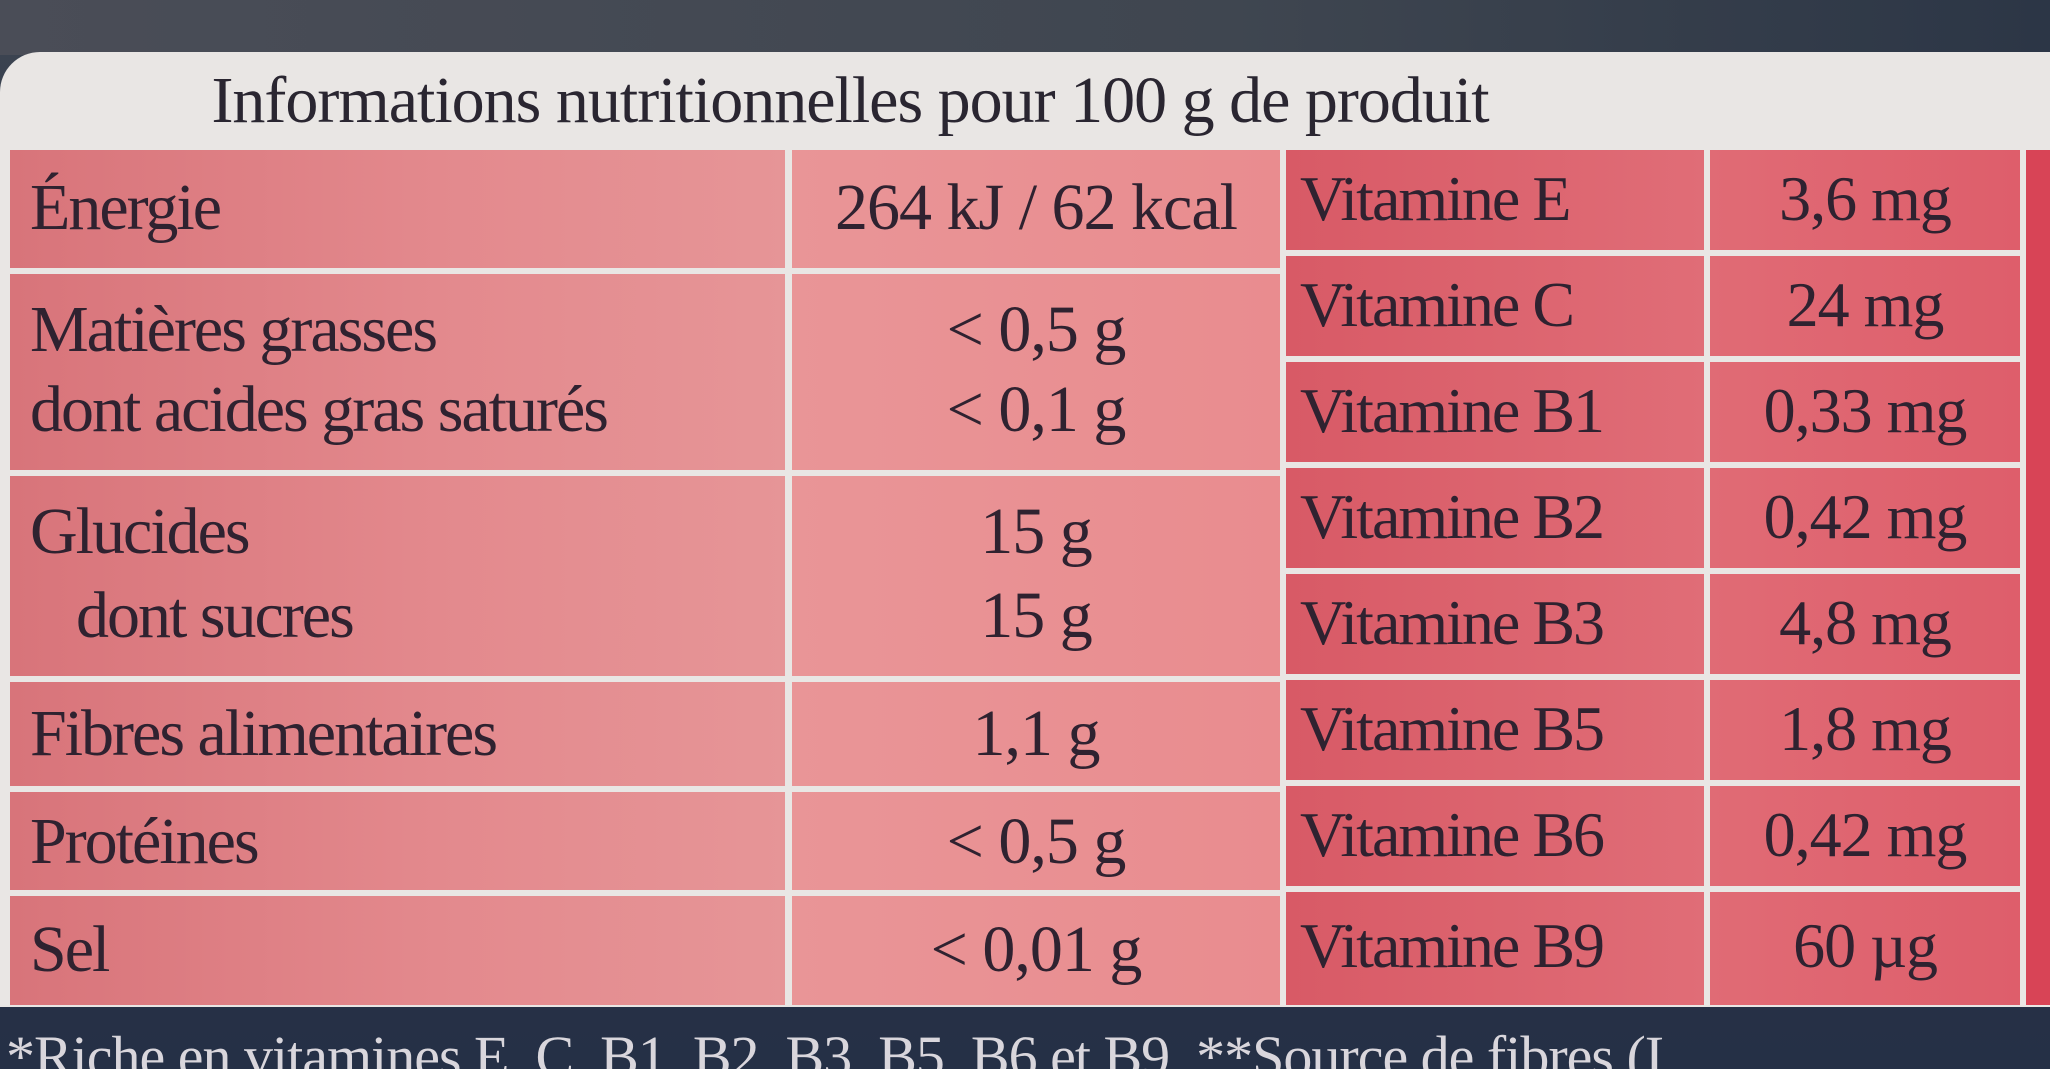 This screenshot has height=1069, width=2050. I want to click on nutrient-value: < 0,01 g, so click(1036, 949).